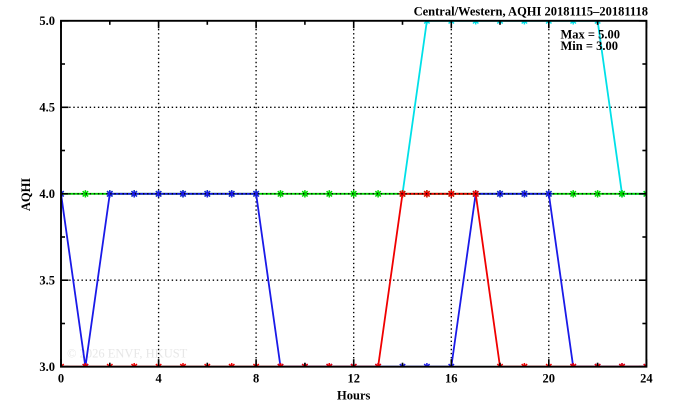 The width and height of the screenshot is (674, 409). Describe the element at coordinates (127, 354) in the screenshot. I see `svg-text: © 2026 ENVF, HKUST` at that location.